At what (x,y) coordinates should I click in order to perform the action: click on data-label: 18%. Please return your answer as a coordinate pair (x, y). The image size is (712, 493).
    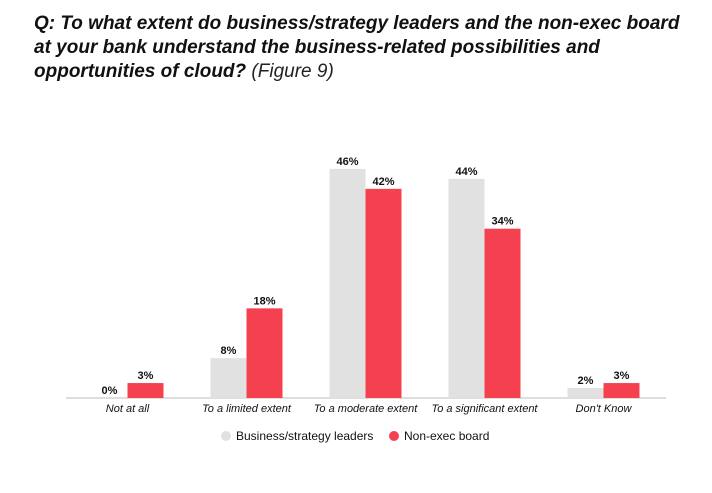
    Looking at the image, I should click on (264, 301).